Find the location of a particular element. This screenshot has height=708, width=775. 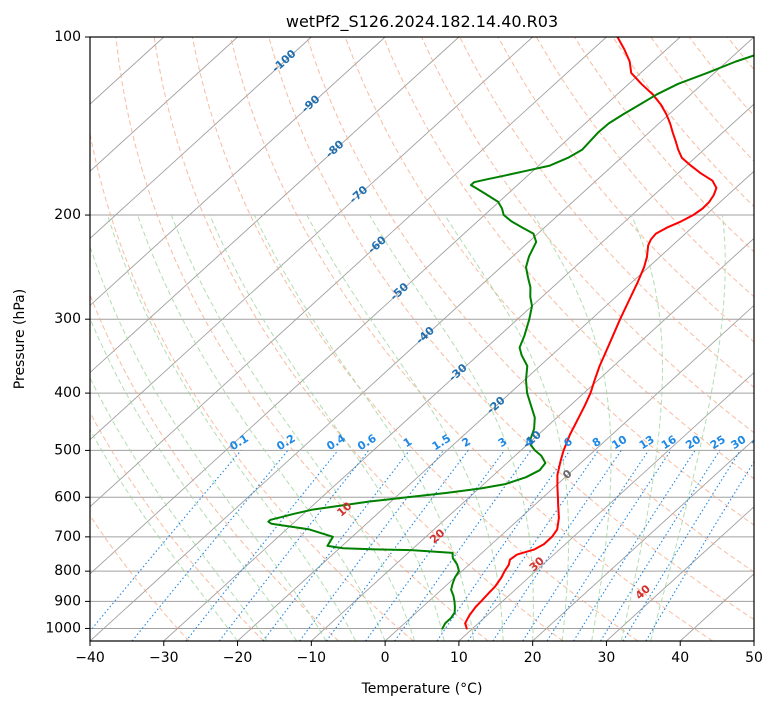

x-tick-label: −30 is located at coordinates (164, 658).